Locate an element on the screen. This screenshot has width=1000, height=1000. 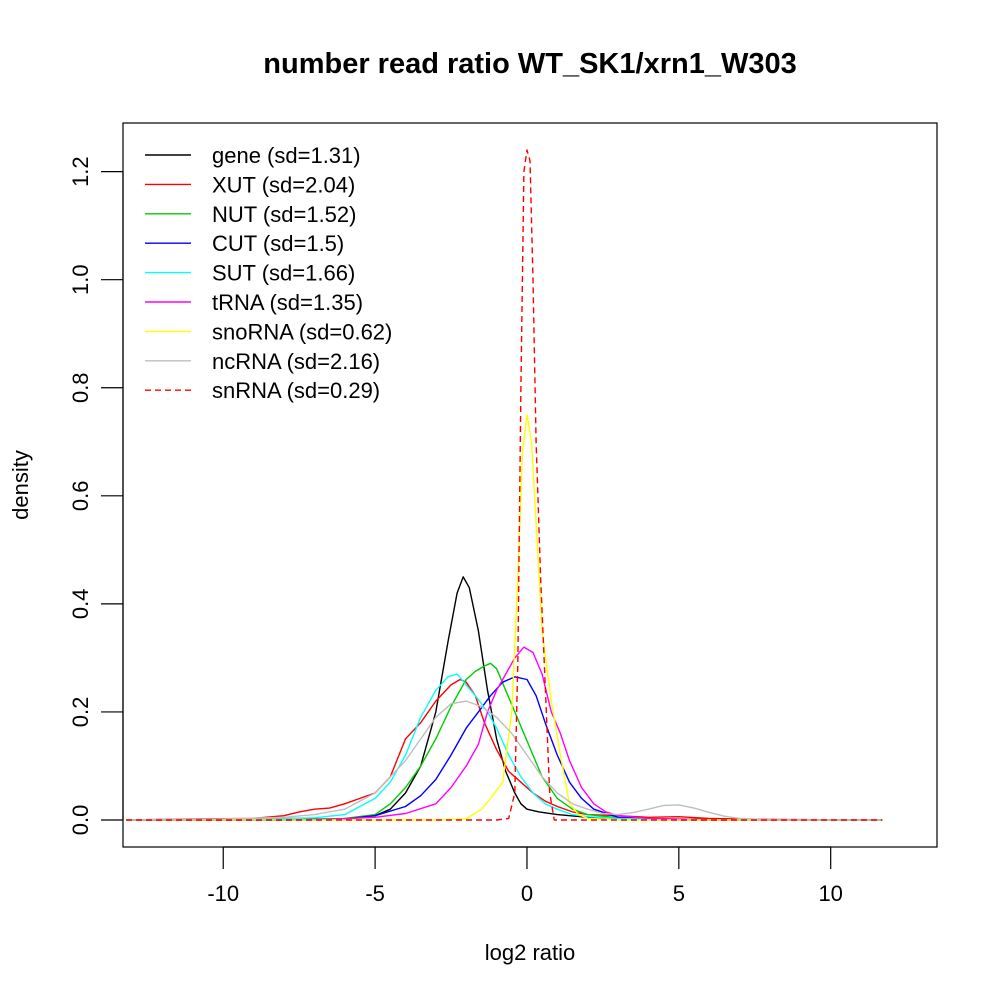
legend-label-gene: gene (sd=1.31) is located at coordinates (286, 155).